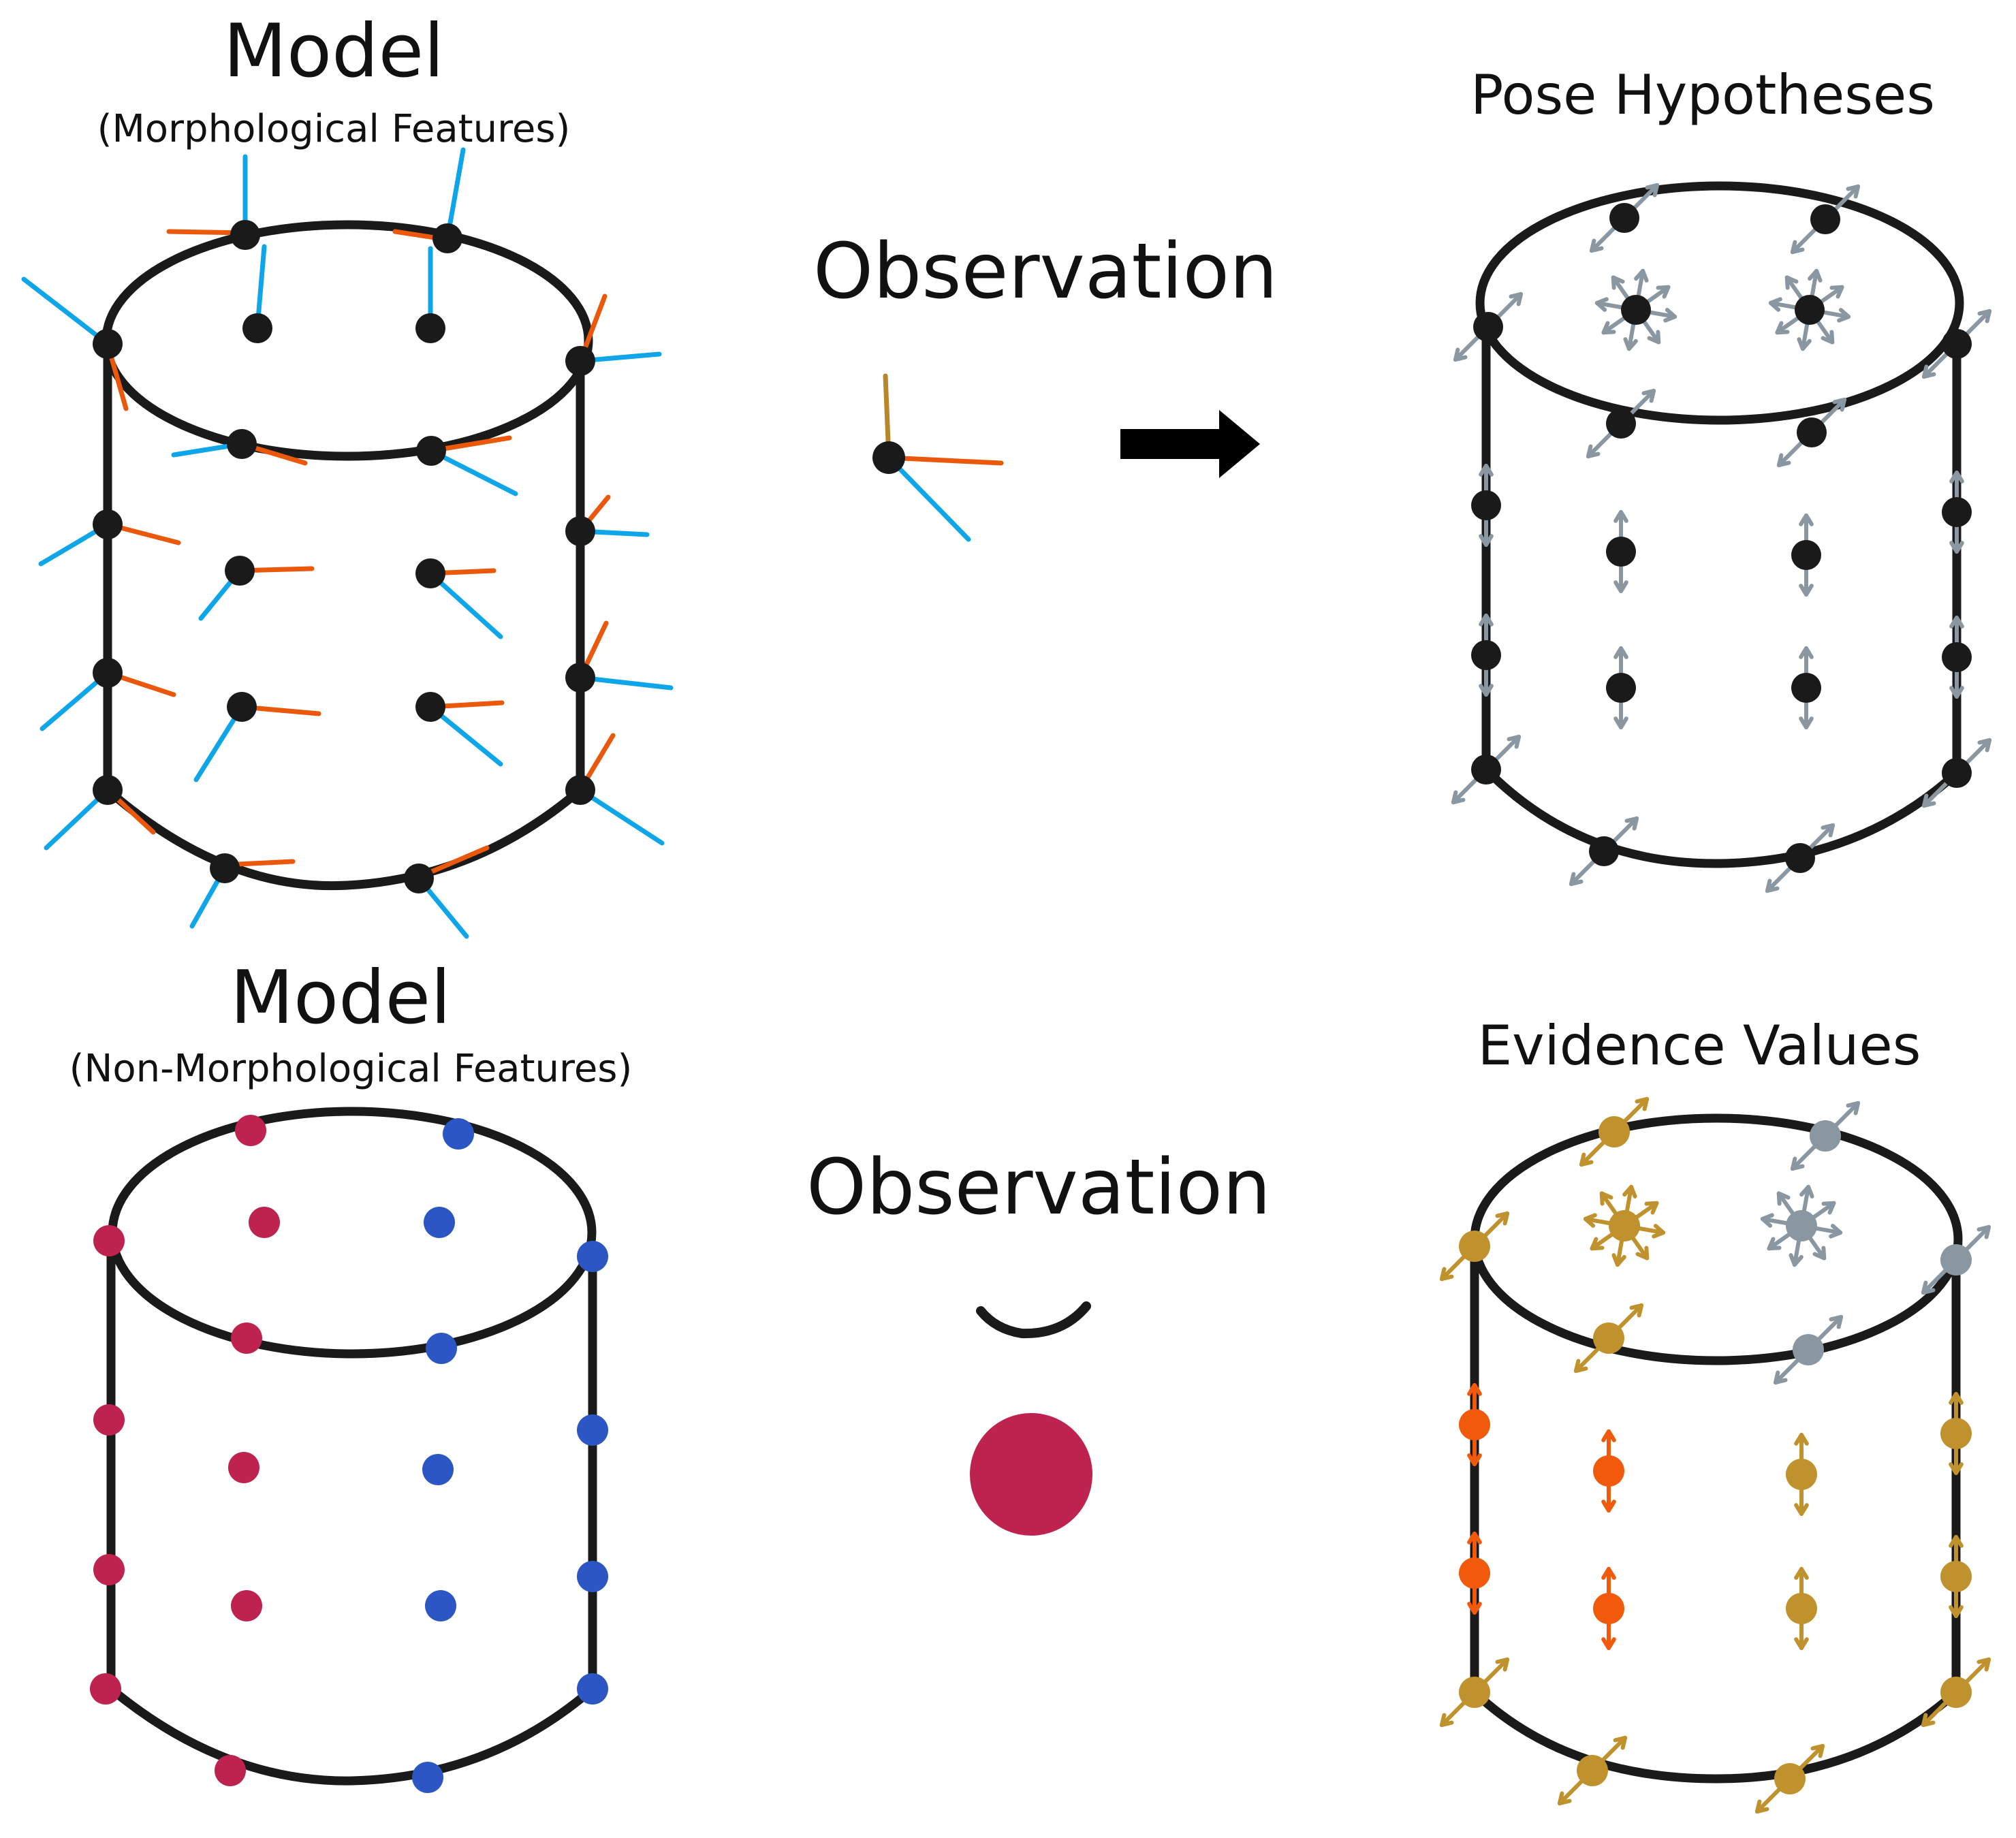 Image resolution: width=2016 pixels, height=1838 pixels. I want to click on observation-feature, so click(938, 457).